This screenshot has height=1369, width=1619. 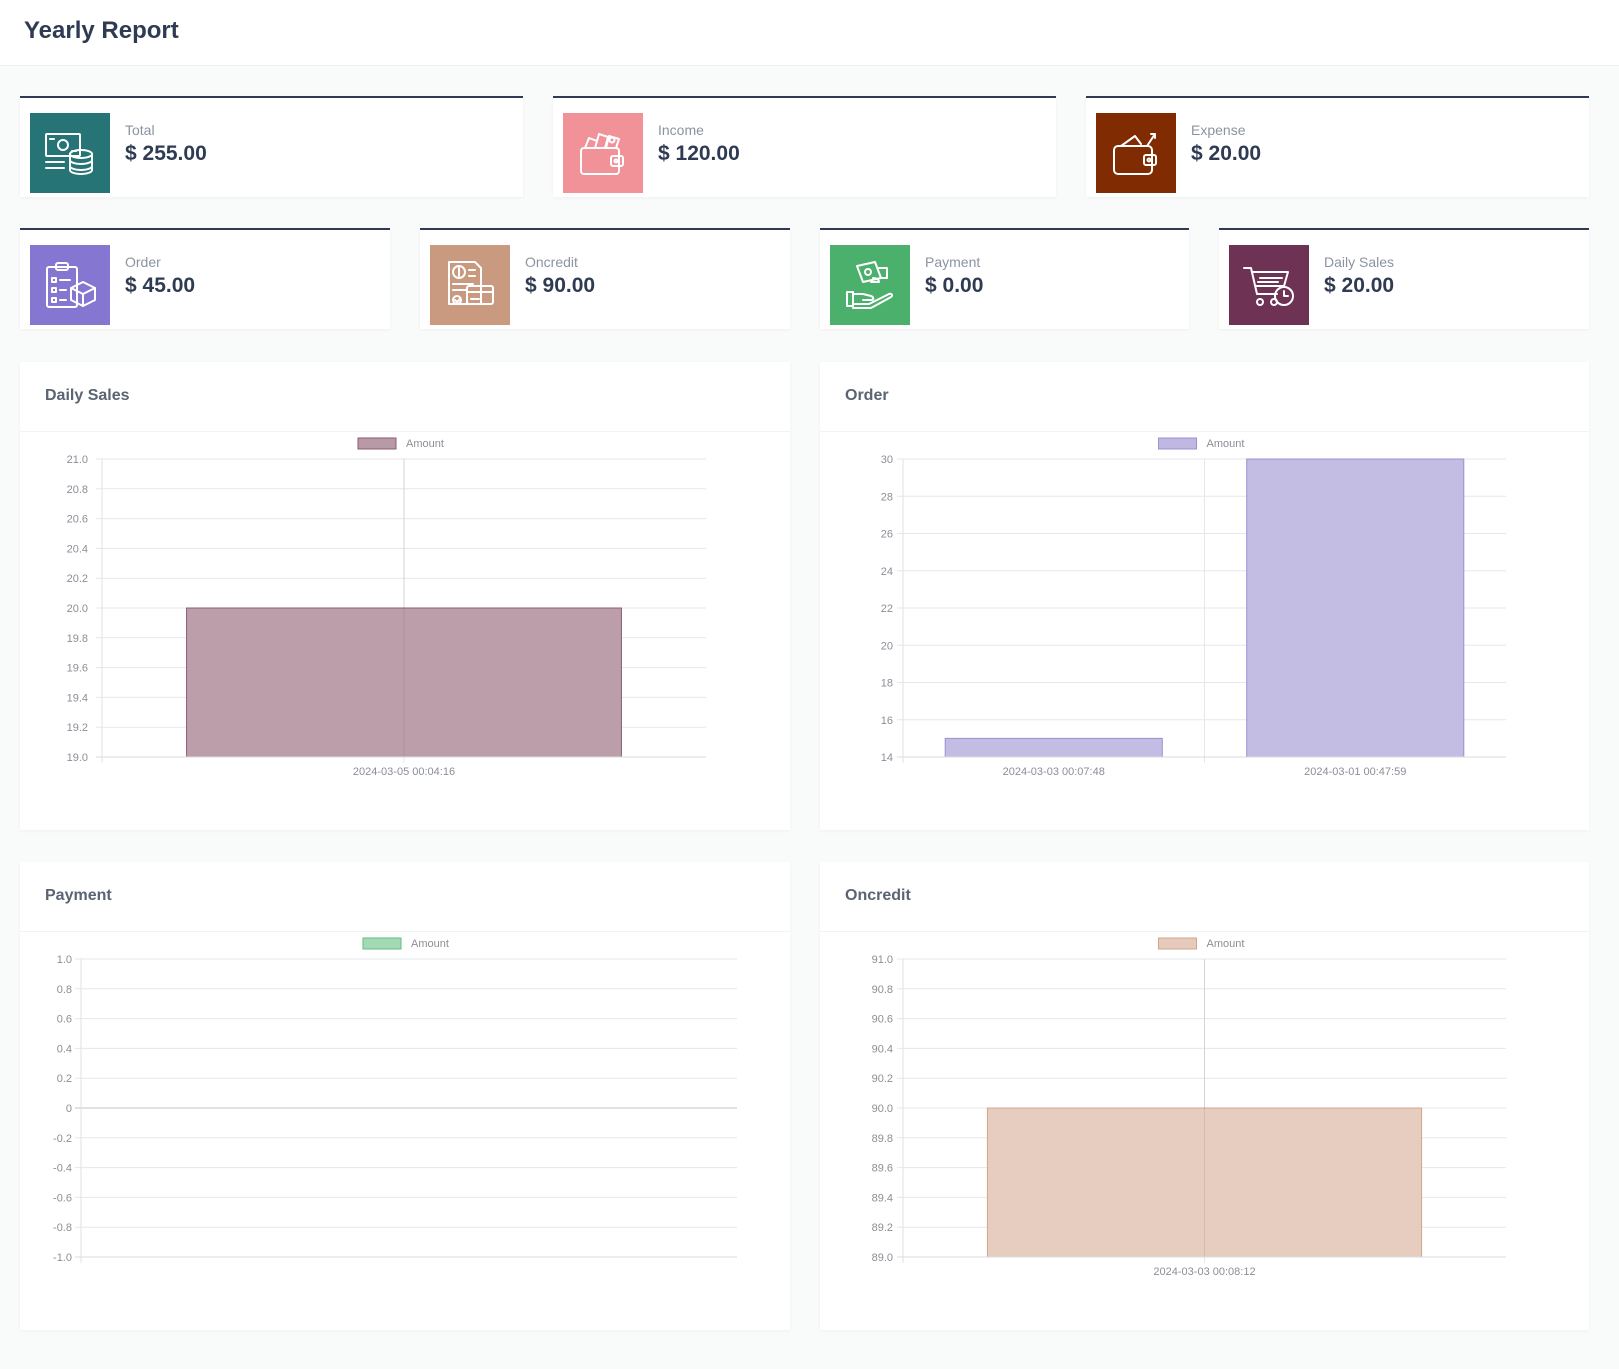 I want to click on y-tick-label: -0.2, so click(x=62, y=1139).